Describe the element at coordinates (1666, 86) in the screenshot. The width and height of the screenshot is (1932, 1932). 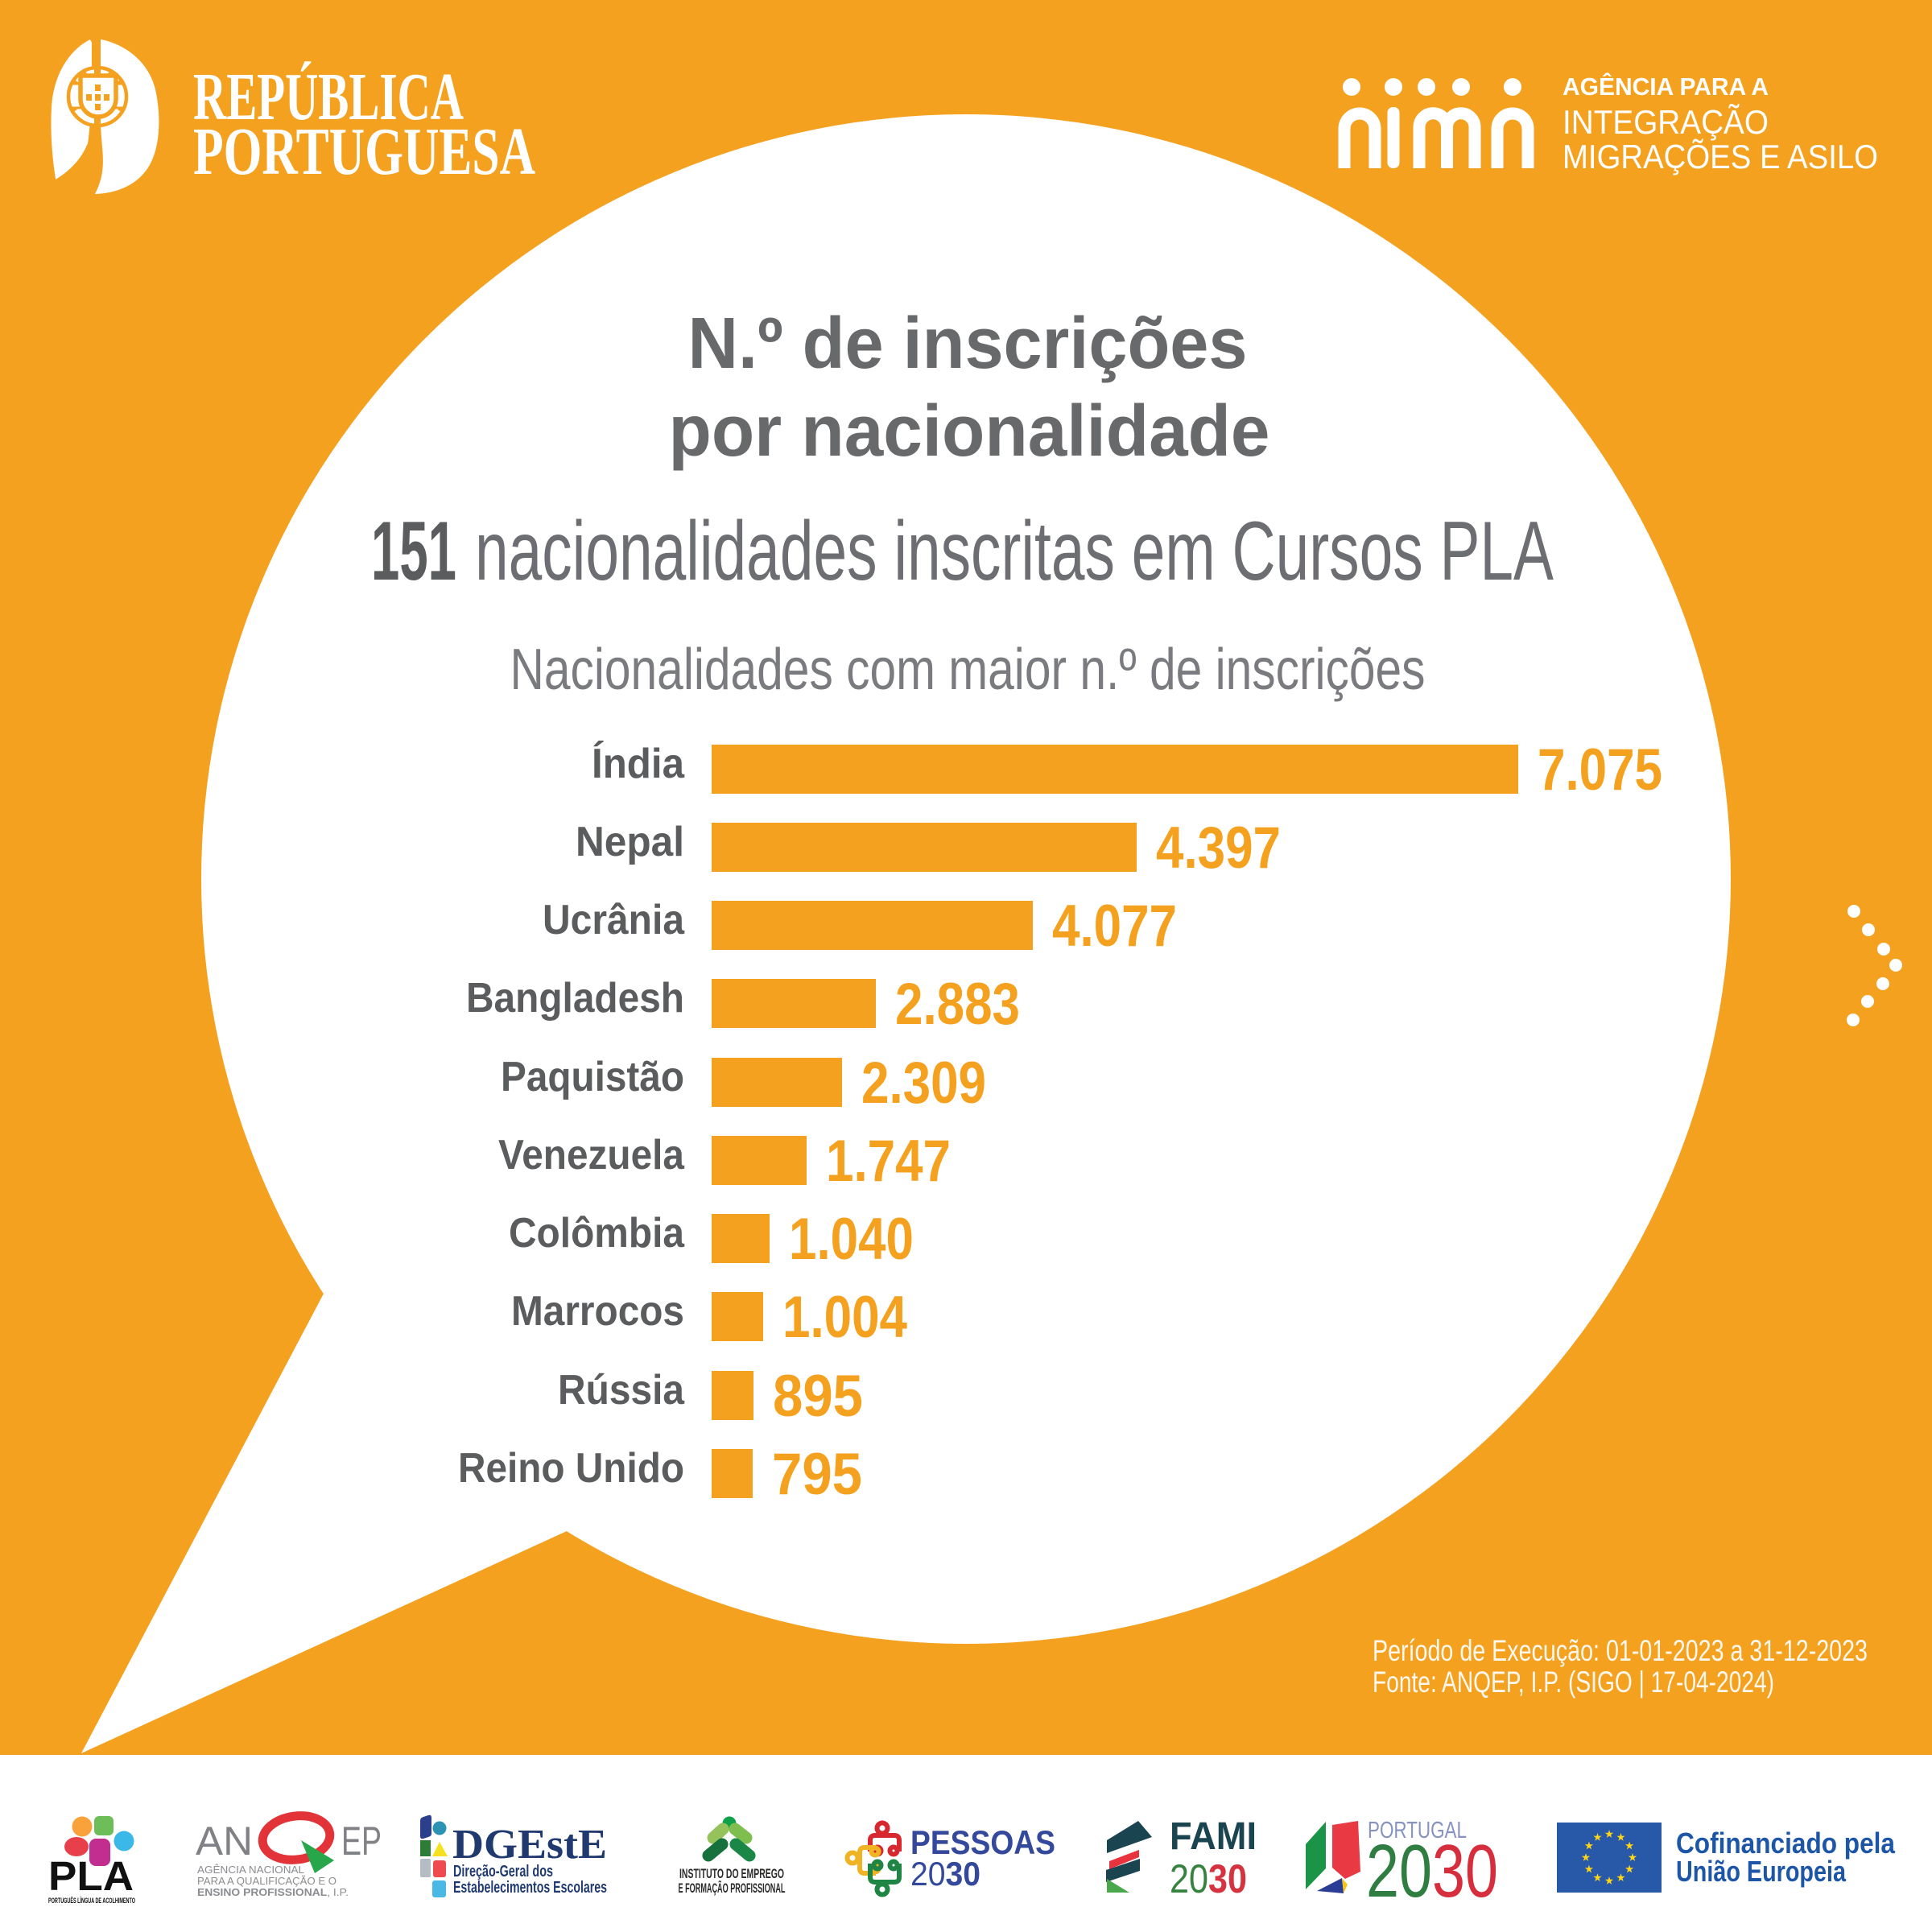
I see `svg-text: AGÊNCIA PARA A` at that location.